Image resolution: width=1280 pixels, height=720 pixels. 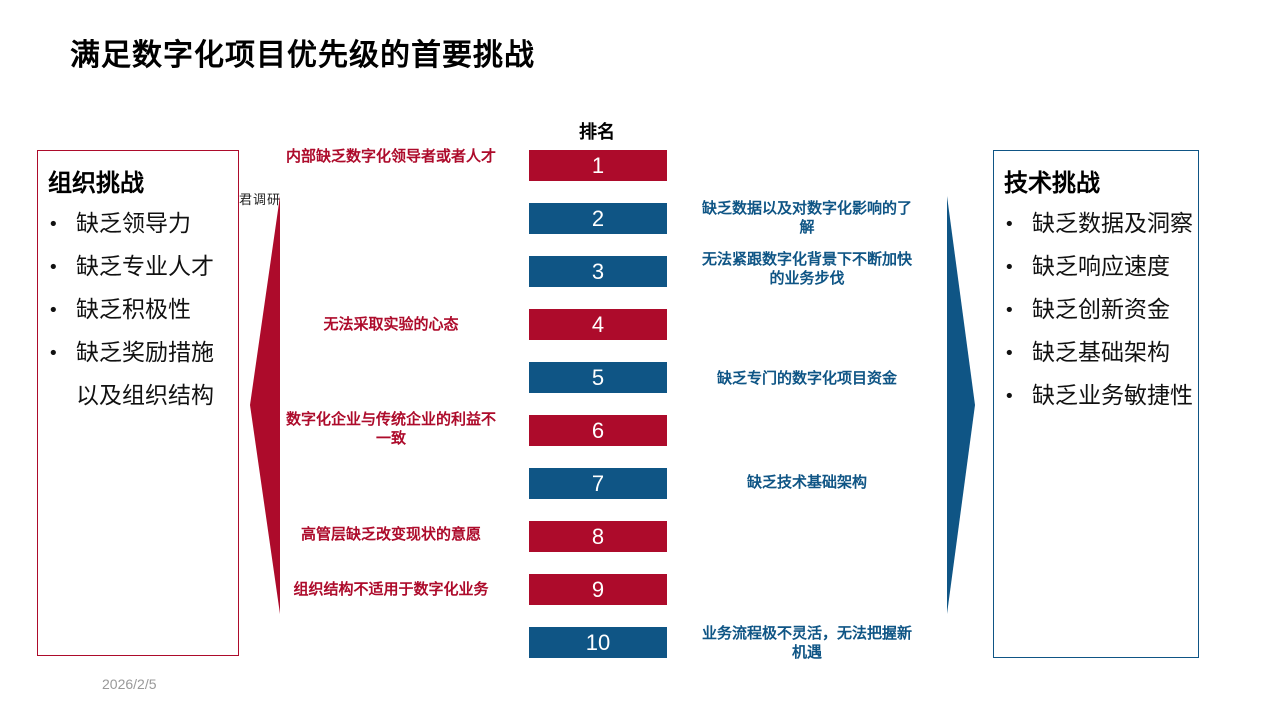 What do you see at coordinates (131, 267) in the screenshot?
I see `list-item: • 缺乏专业人才` at bounding box center [131, 267].